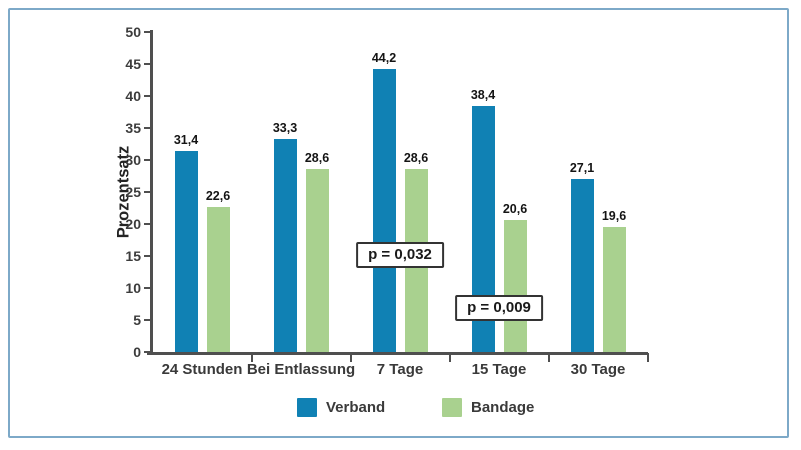 The width and height of the screenshot is (801, 450). I want to click on bar-value-label: 20,6, so click(515, 209).